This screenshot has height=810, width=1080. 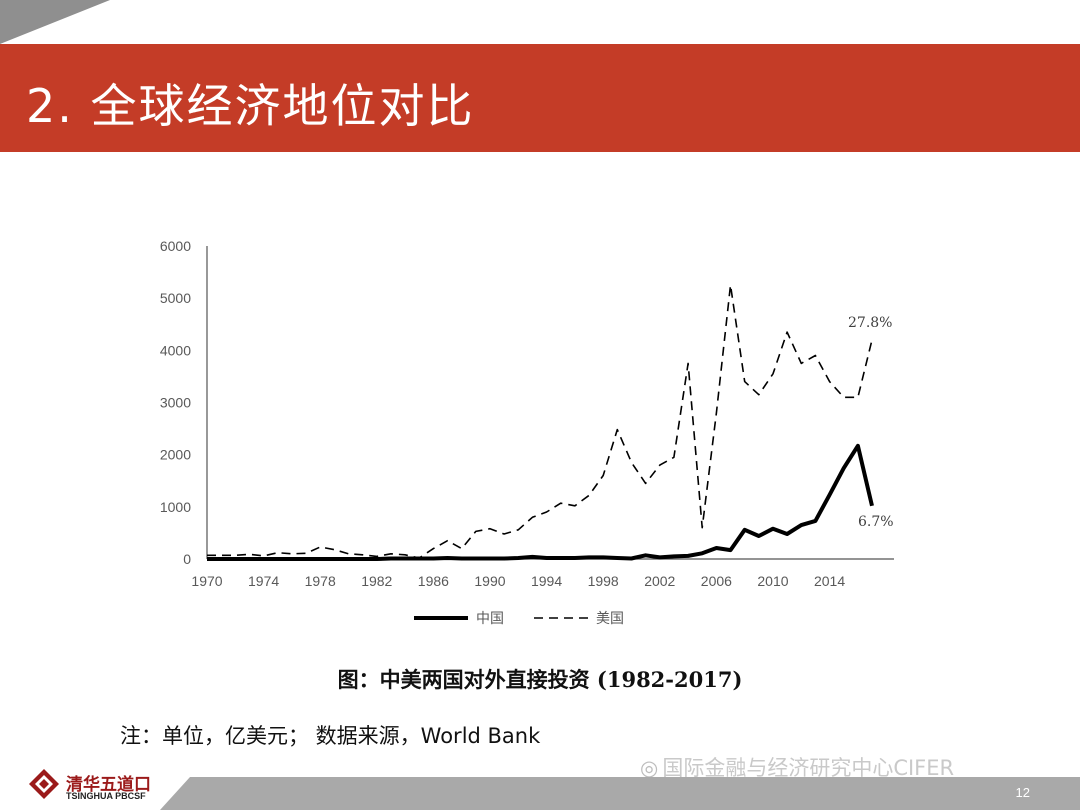 I want to click on logo-name-en: TSINGHUA PBCSF, so click(x=106, y=796).